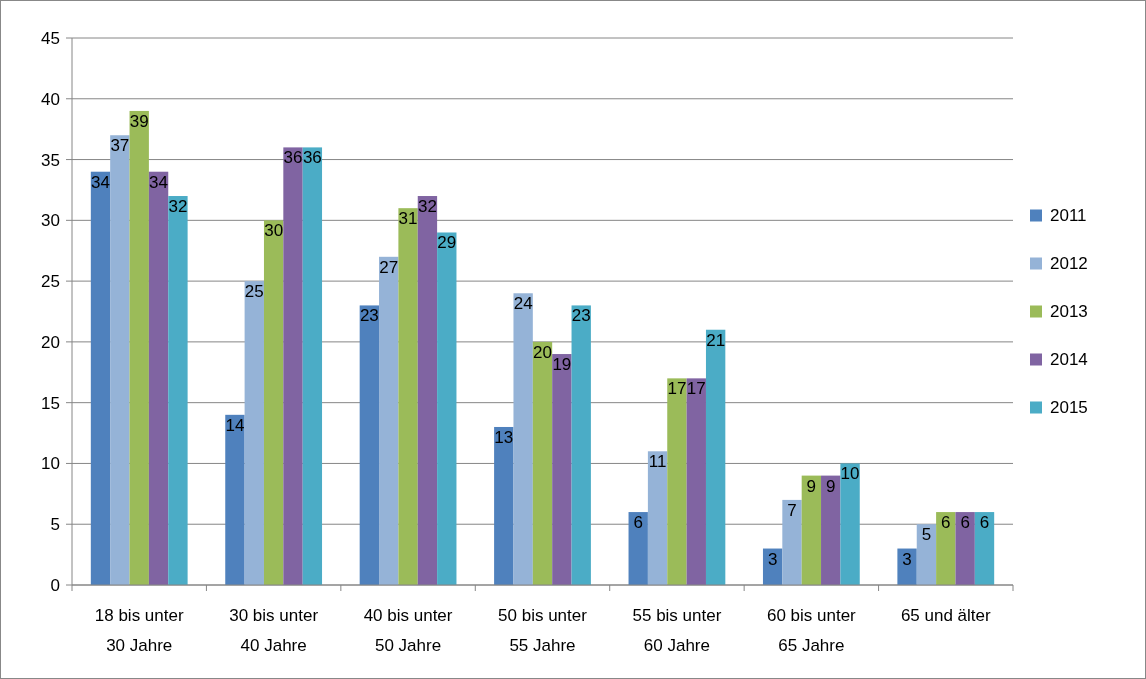 This screenshot has height=679, width=1146. What do you see at coordinates (562, 365) in the screenshot?
I see `data-label: 19` at bounding box center [562, 365].